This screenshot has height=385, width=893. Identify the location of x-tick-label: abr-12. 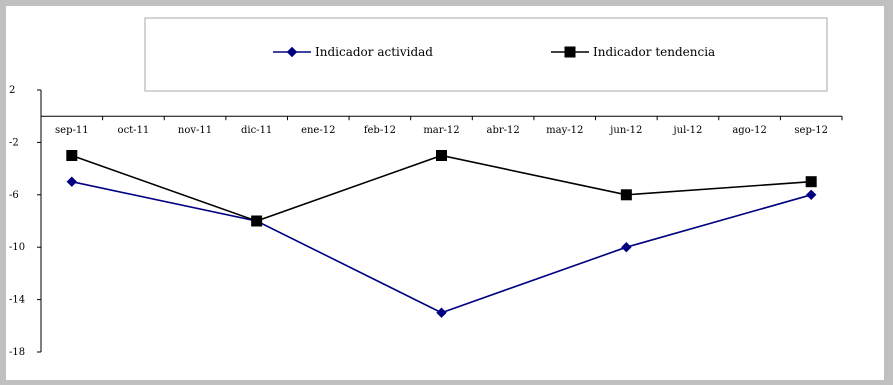
(502, 130).